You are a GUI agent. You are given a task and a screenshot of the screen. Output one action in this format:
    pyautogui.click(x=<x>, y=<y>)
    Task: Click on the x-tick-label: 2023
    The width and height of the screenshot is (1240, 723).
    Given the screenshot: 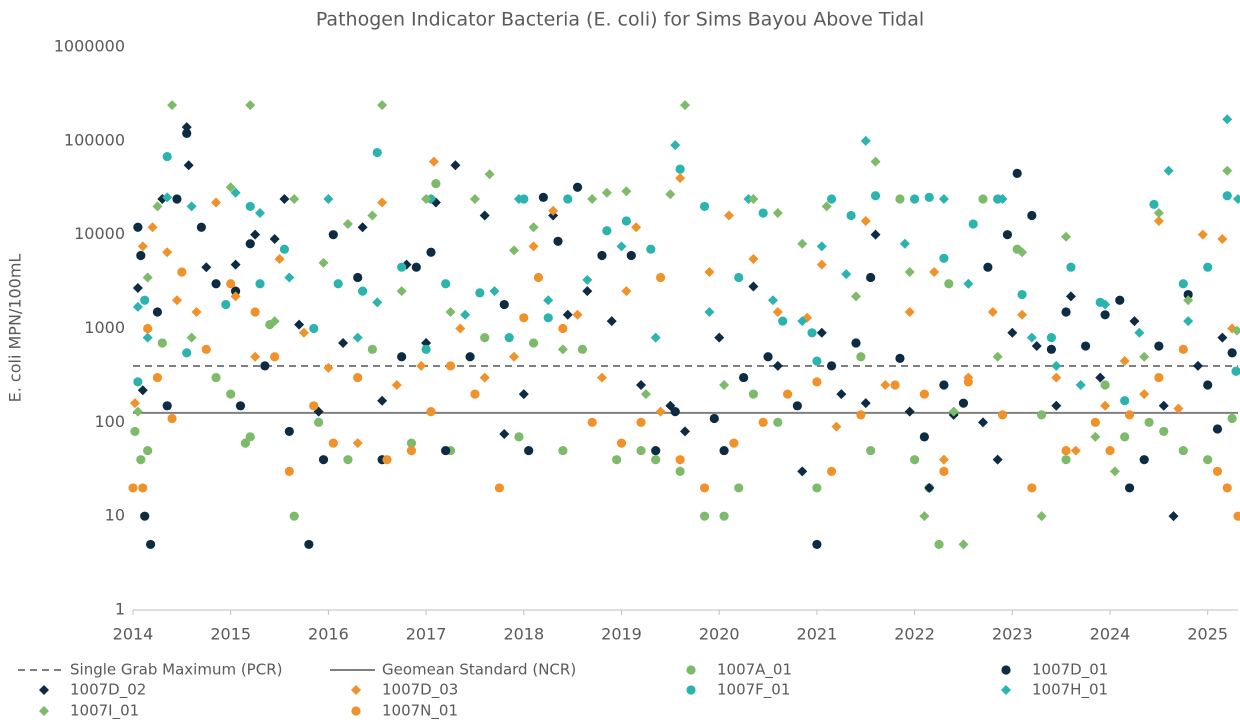 What is the action you would take?
    pyautogui.click(x=1012, y=634)
    